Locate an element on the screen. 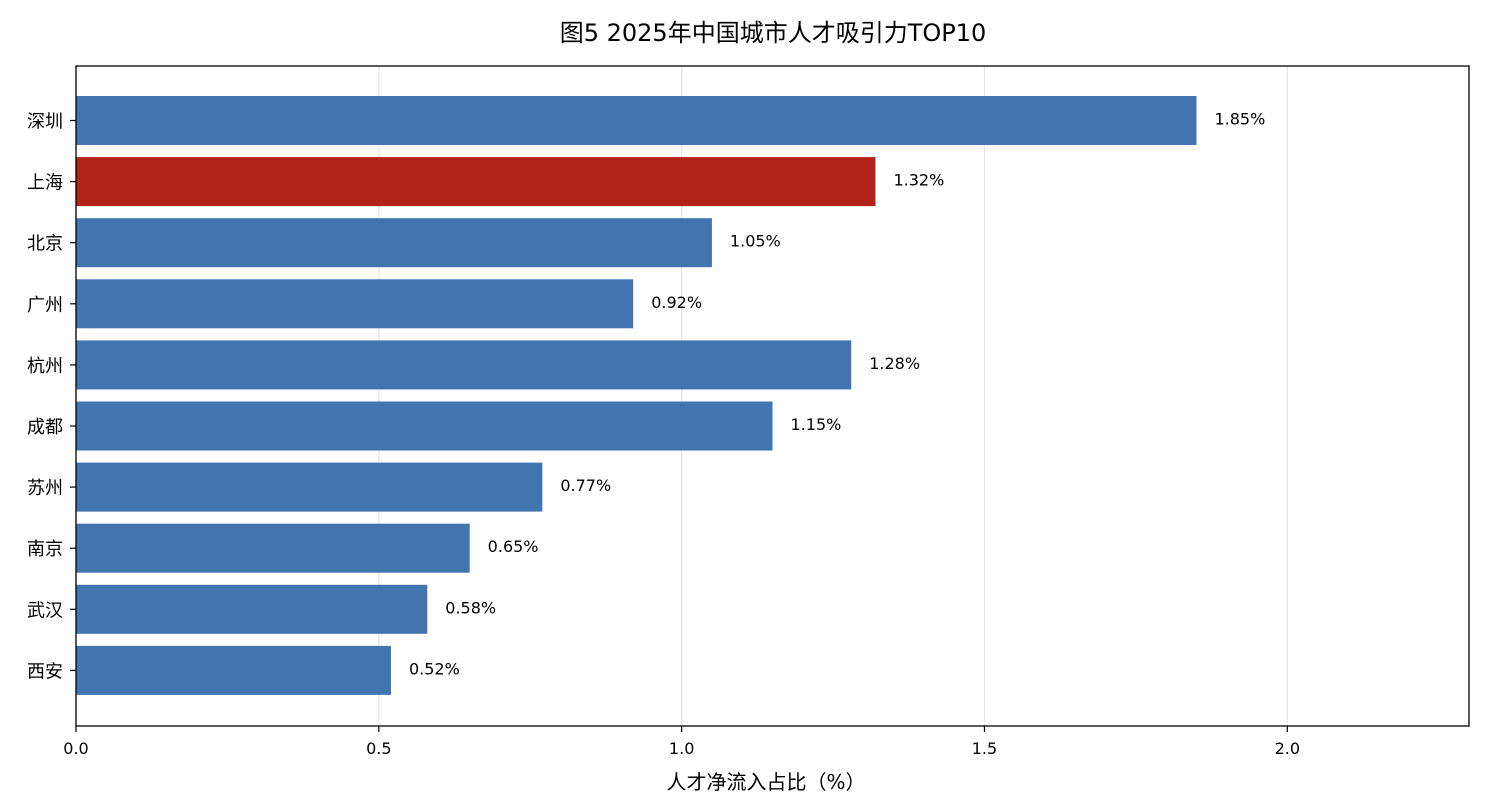  value-label: 1.05% is located at coordinates (755, 241).